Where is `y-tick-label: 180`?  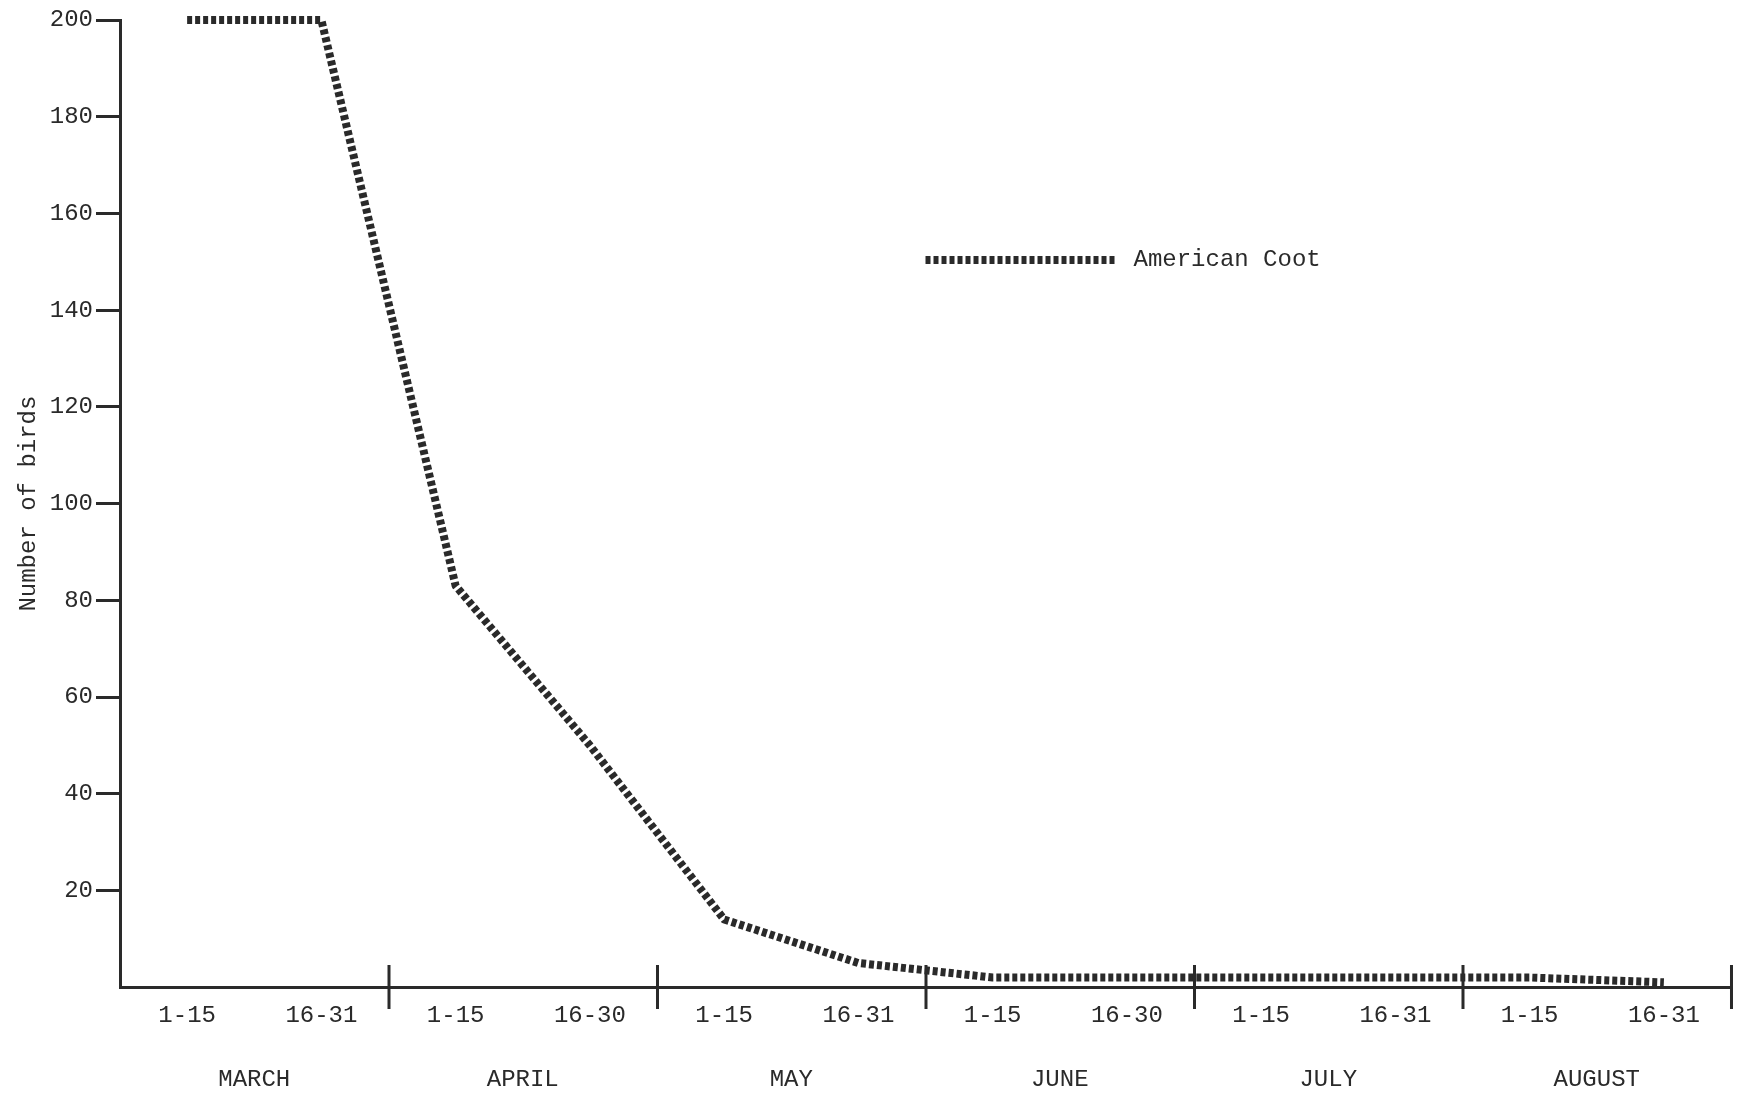 y-tick-label: 180 is located at coordinates (71, 117).